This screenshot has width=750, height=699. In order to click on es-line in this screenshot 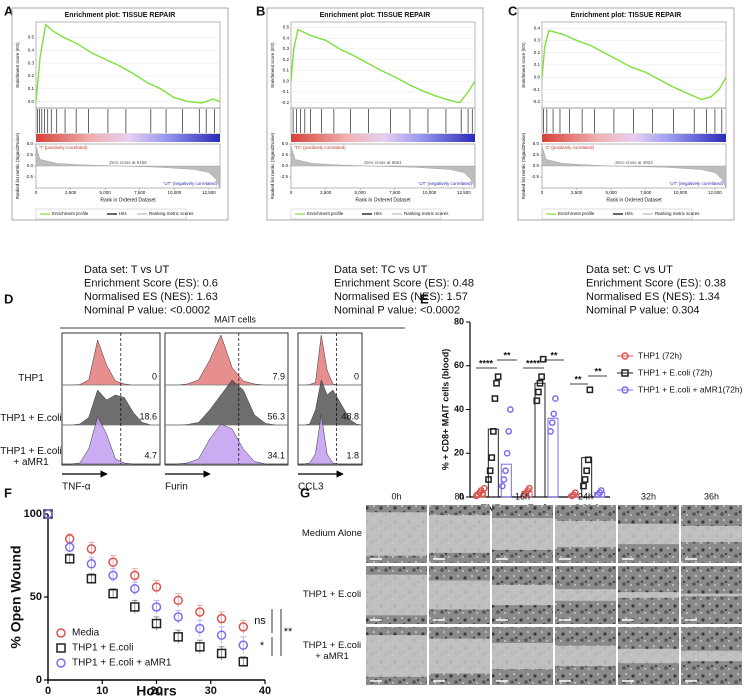, I will do `click(634, 65)`.